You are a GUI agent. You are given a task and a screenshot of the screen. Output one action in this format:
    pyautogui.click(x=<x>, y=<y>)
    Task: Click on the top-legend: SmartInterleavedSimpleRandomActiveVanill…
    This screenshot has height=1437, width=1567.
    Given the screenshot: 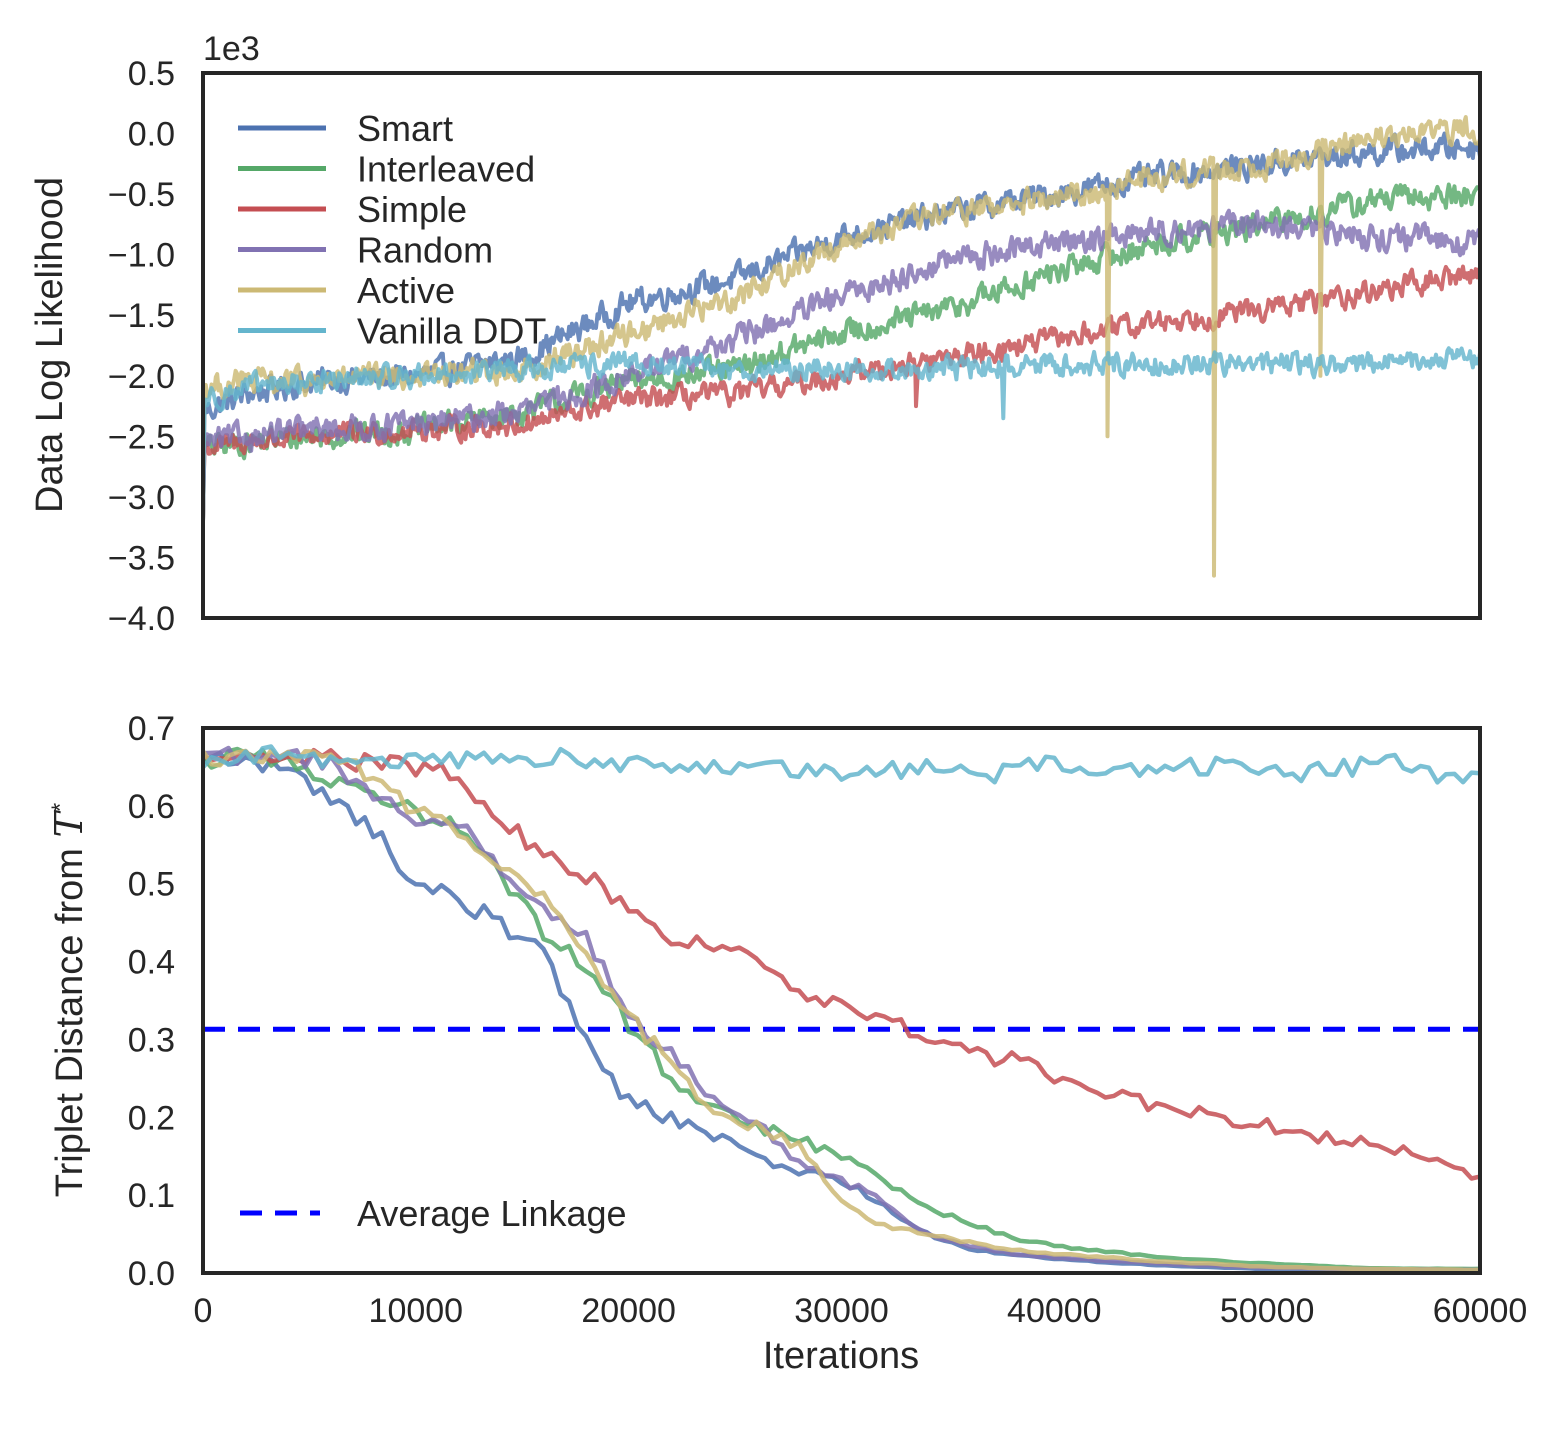 What is the action you would take?
    pyautogui.click(x=392, y=230)
    